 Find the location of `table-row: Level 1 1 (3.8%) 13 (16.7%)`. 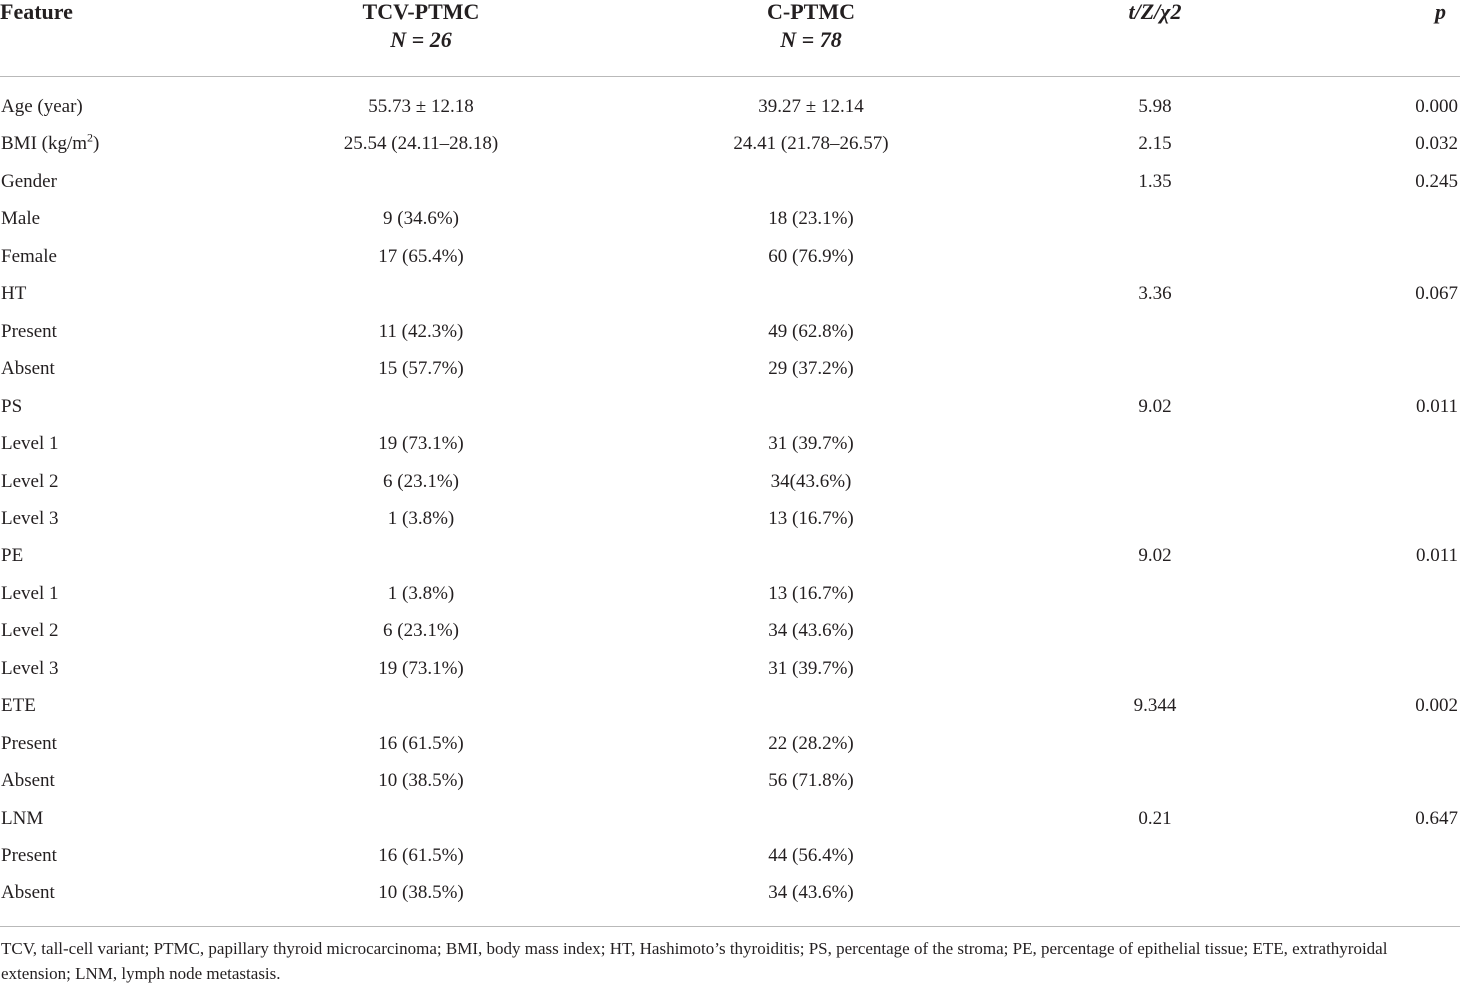

table-row: Level 1 1 (3.8%) 13 (16.7%) is located at coordinates (730, 600).